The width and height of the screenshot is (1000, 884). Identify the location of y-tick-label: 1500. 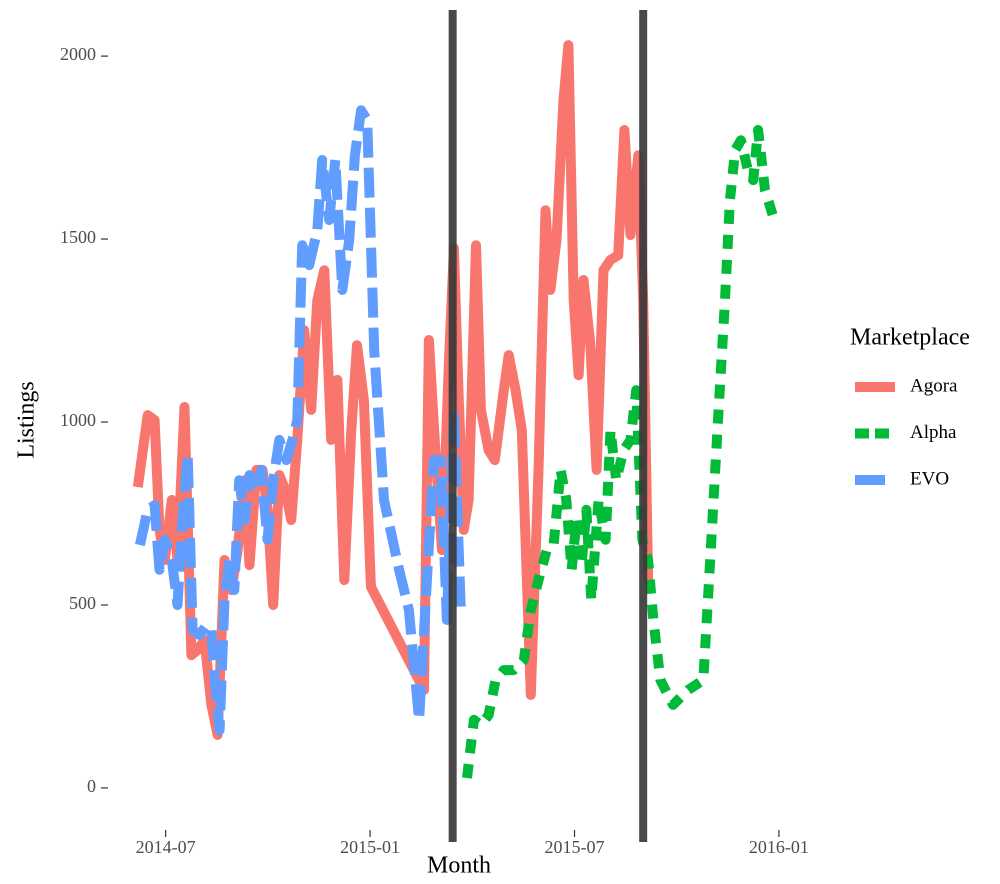
(78, 237).